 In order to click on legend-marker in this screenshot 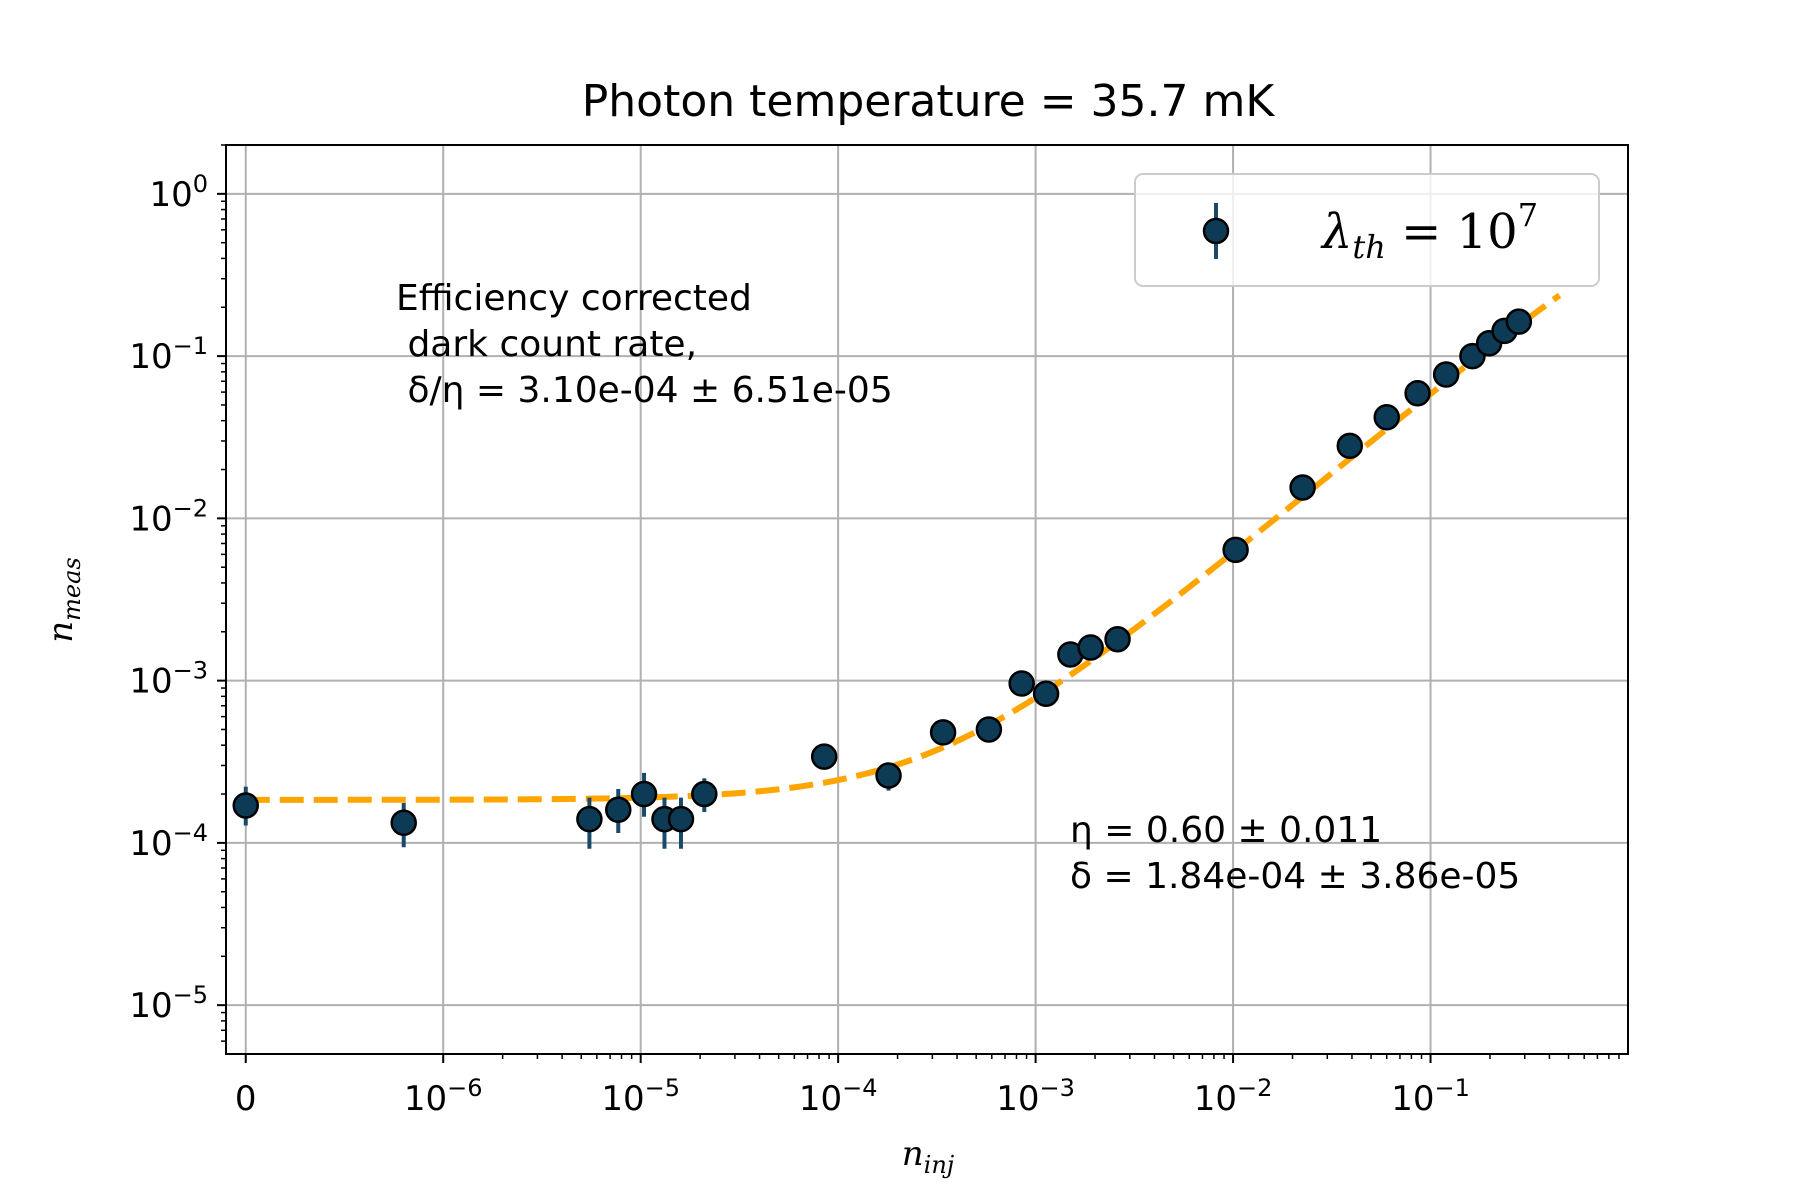, I will do `click(1216, 231)`.